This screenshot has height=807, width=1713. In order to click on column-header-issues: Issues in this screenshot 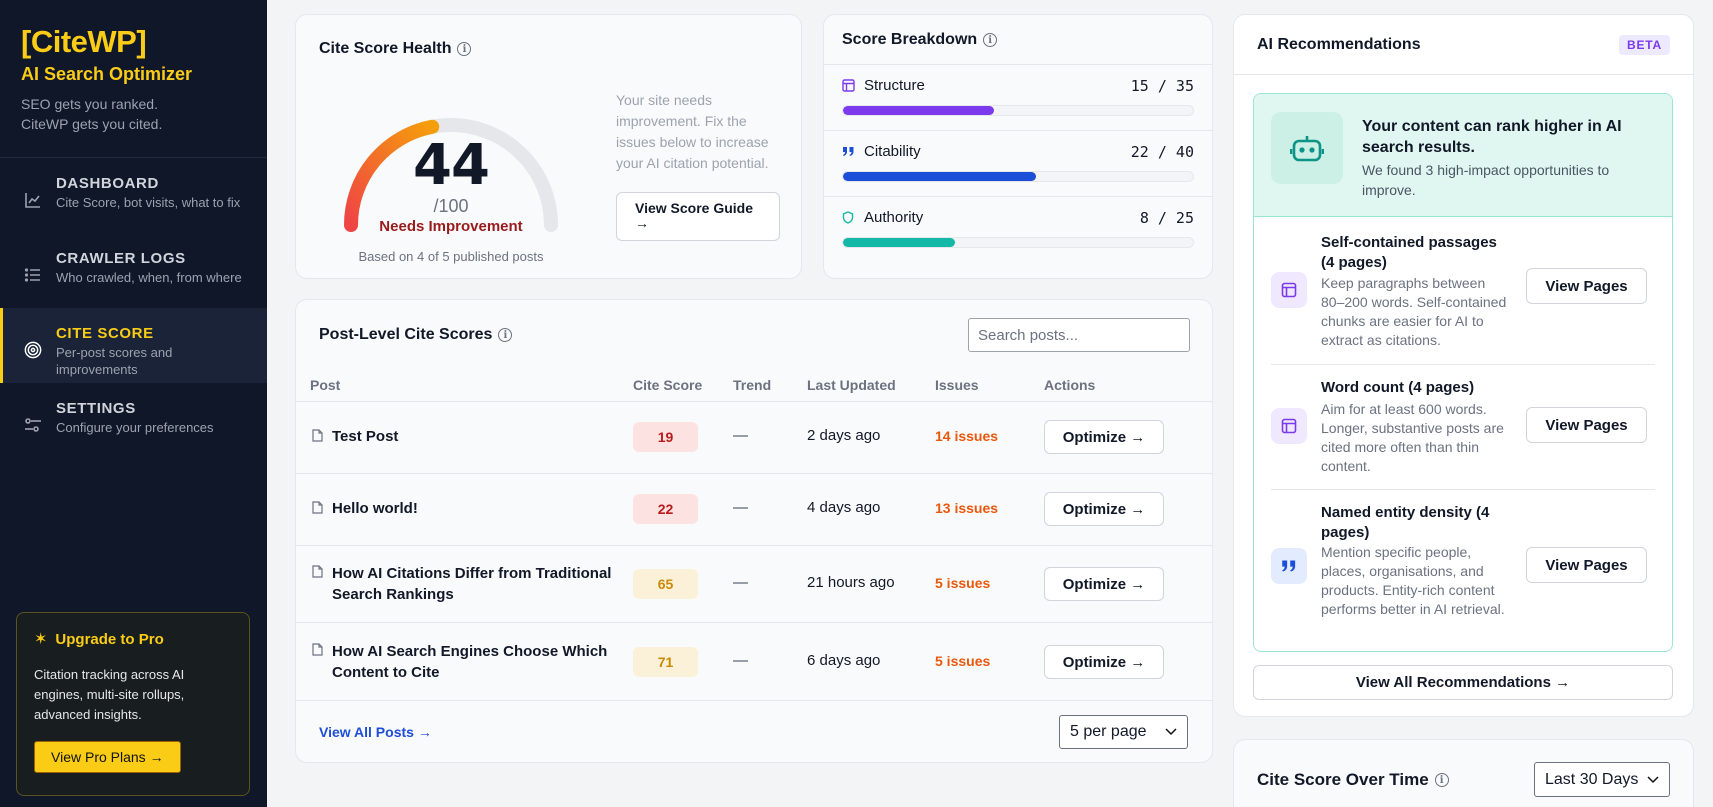, I will do `click(957, 385)`.